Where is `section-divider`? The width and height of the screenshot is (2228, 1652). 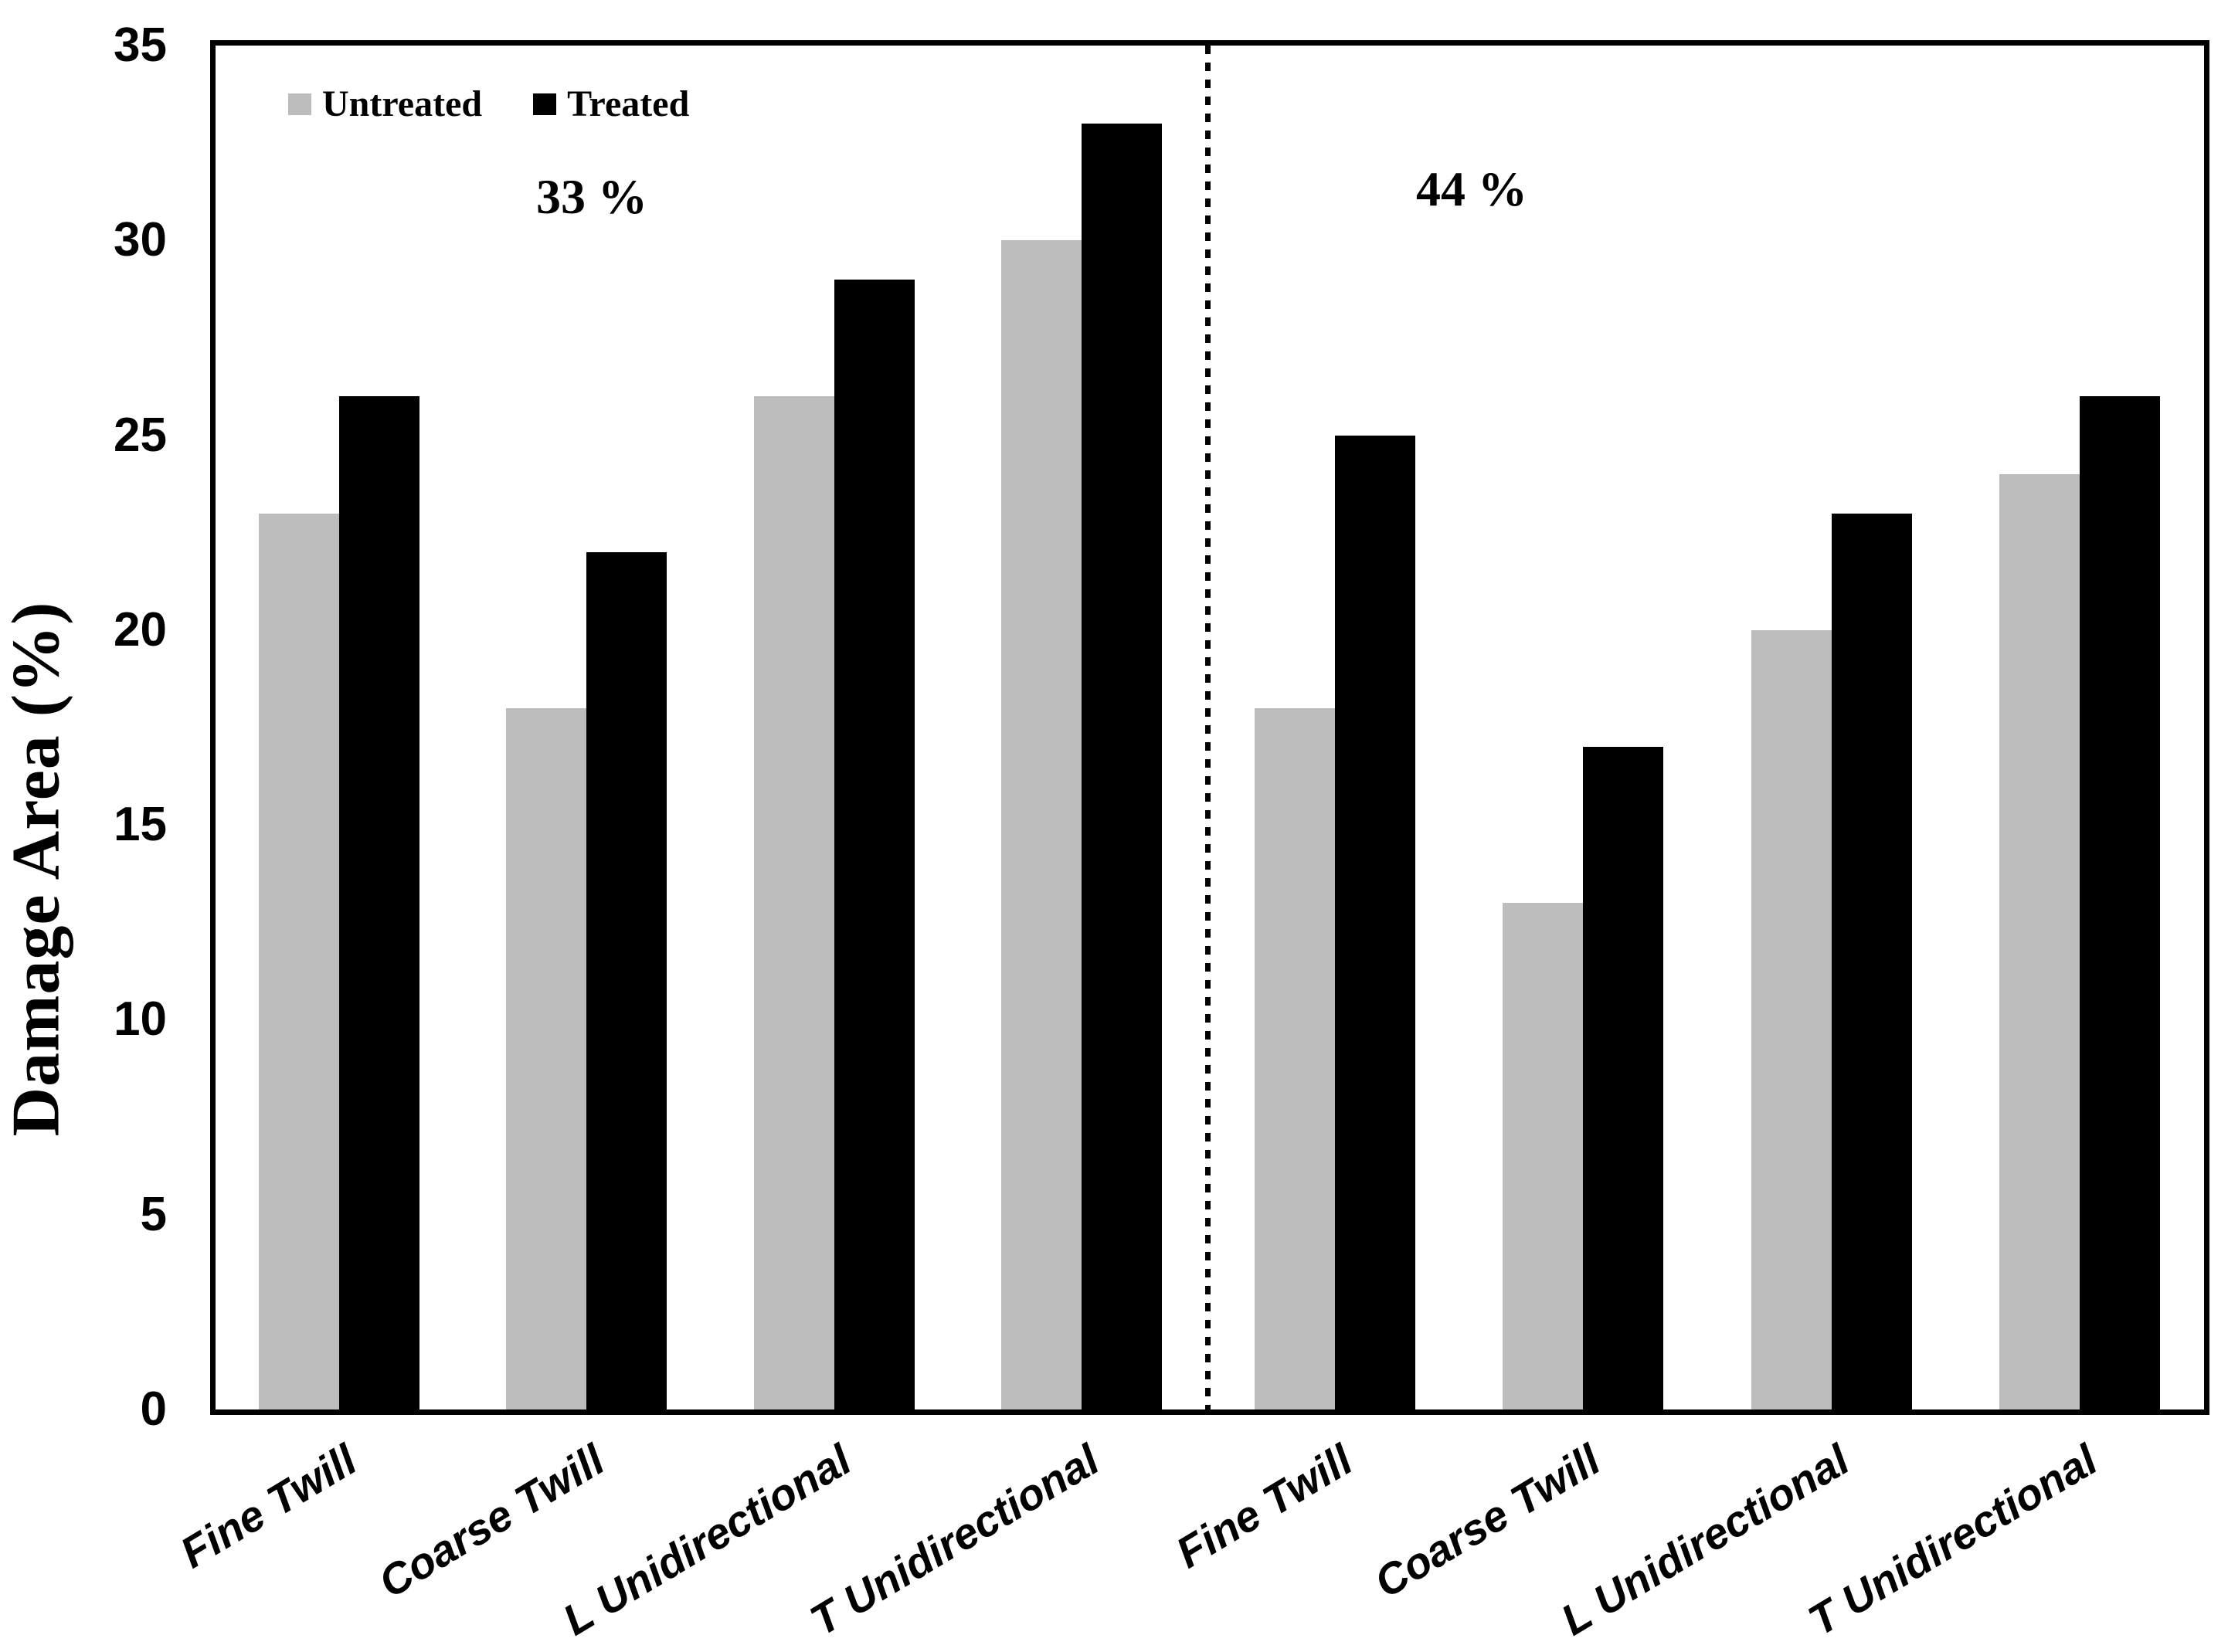 section-divider is located at coordinates (1208, 727).